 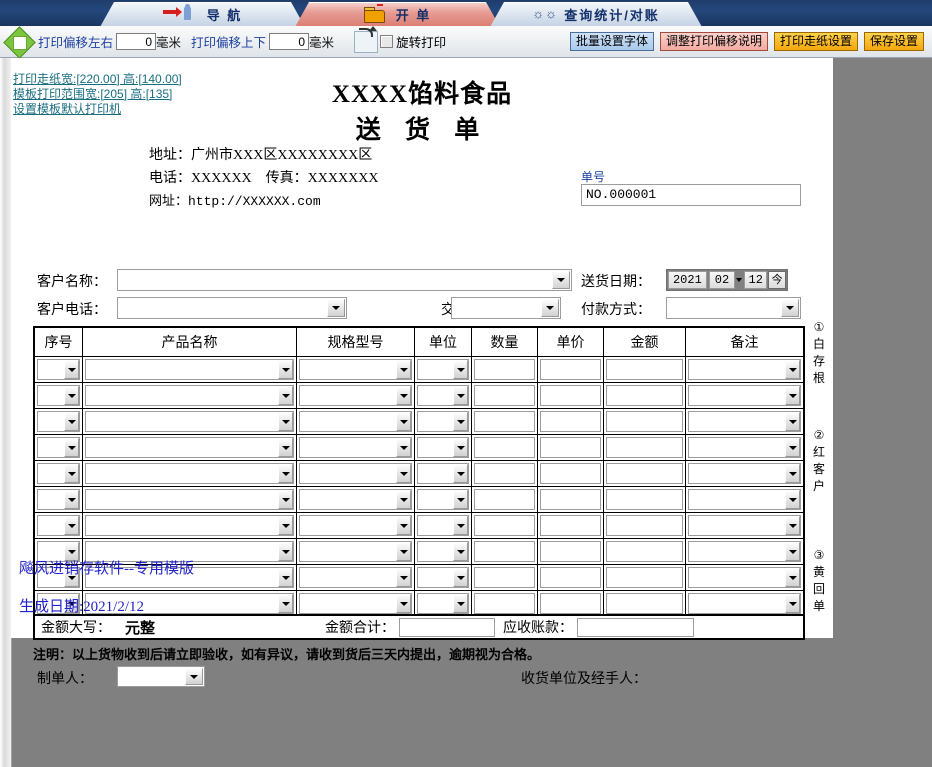 I want to click on date-month-field: 02, so click(x=722, y=280).